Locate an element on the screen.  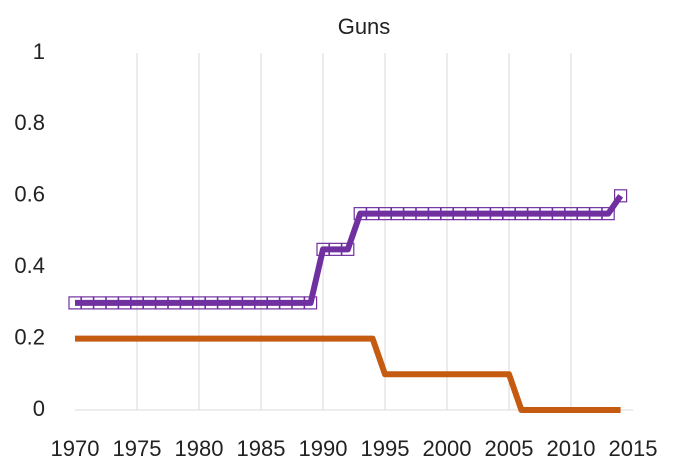
y-tick-label: 0.8 is located at coordinates (29, 122).